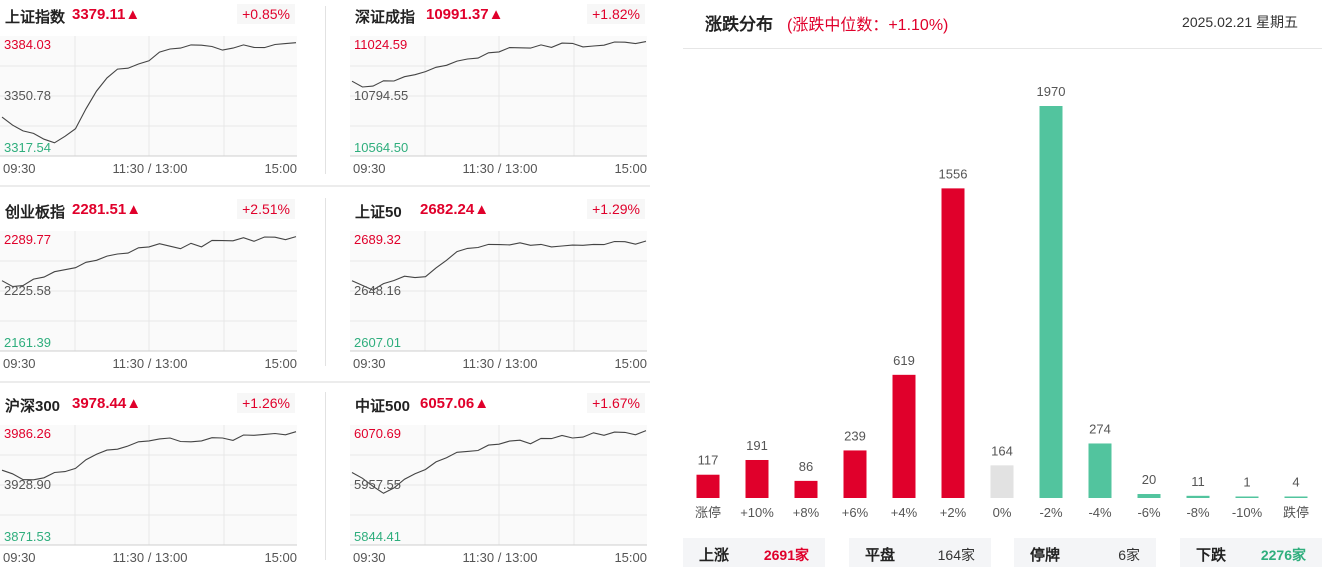 This screenshot has width=1322, height=569. Describe the element at coordinates (1198, 481) in the screenshot. I see `bar-value-label: 11` at that location.